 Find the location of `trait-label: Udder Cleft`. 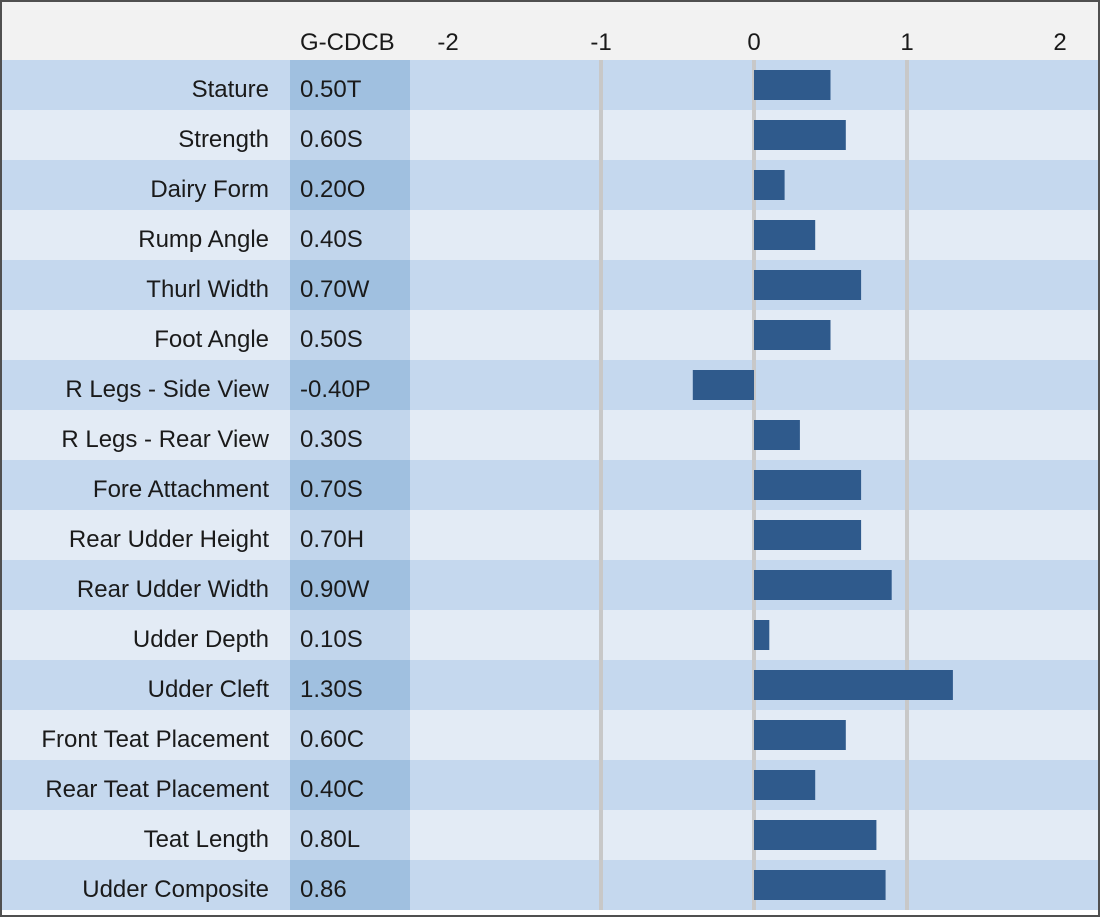

trait-label: Udder Cleft is located at coordinates (209, 689).